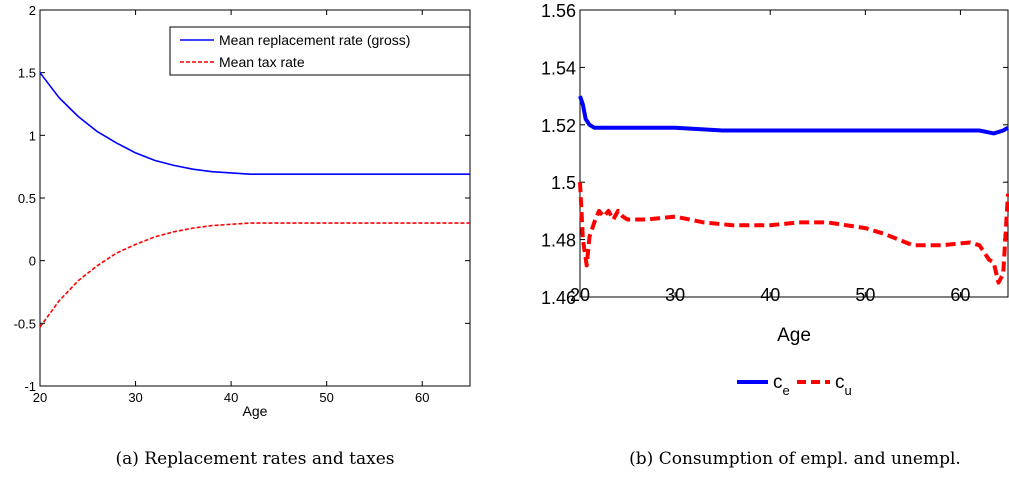 This screenshot has height=480, width=1009. Describe the element at coordinates (558, 68) in the screenshot. I see `y-tick-label: 1.54` at that location.